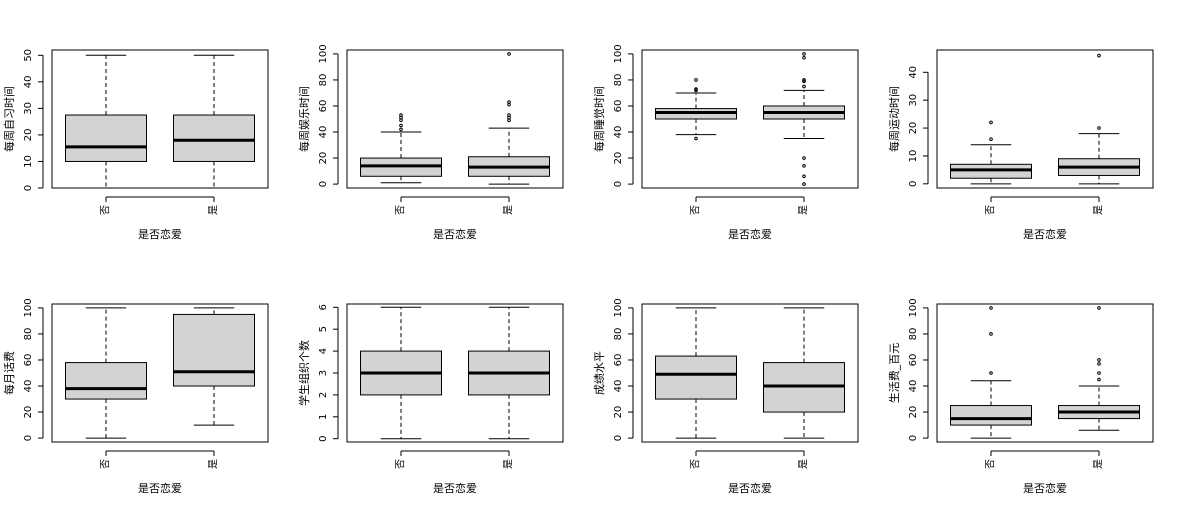 The width and height of the screenshot is (1180, 508). What do you see at coordinates (323, 329) in the screenshot?
I see `y-tick-label: 5` at bounding box center [323, 329].